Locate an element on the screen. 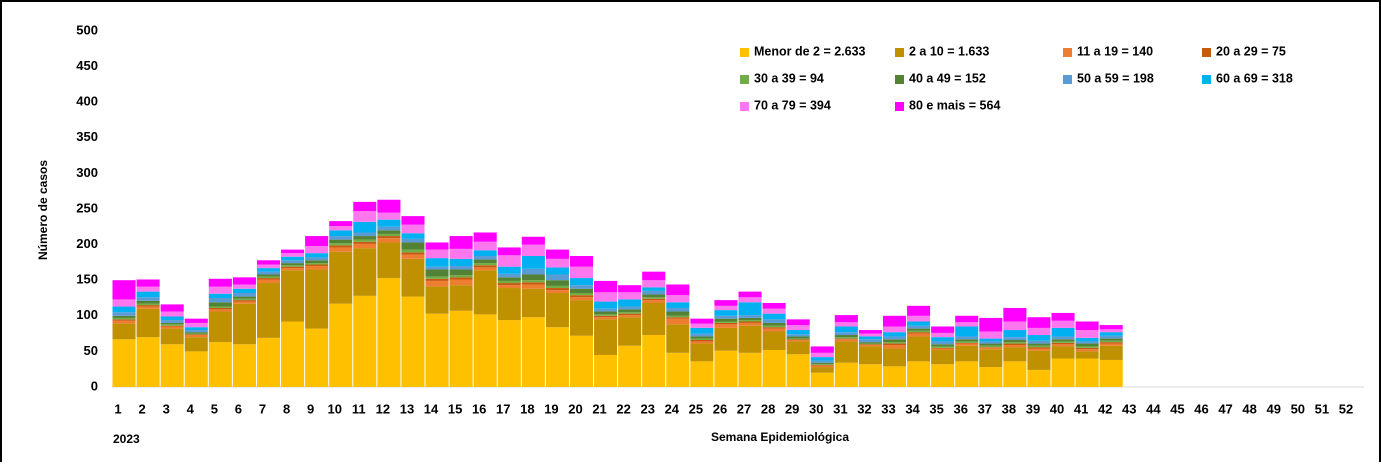 This screenshot has height=467, width=1381. x-tick-label: 30 is located at coordinates (816, 408).